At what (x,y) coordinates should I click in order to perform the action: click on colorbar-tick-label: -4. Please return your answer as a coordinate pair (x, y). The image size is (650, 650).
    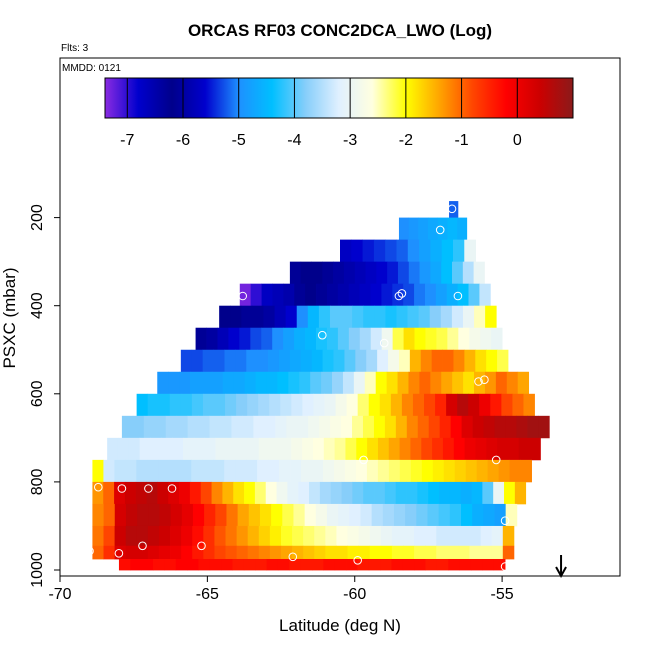
    Looking at the image, I should click on (294, 140).